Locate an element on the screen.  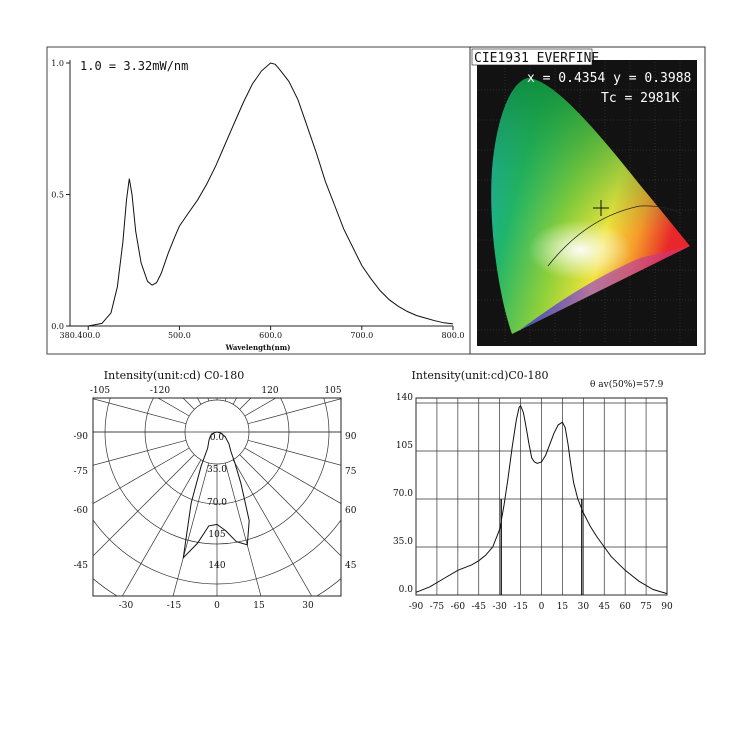
cartesian-y-tick-label: 105 is located at coordinates (404, 446).